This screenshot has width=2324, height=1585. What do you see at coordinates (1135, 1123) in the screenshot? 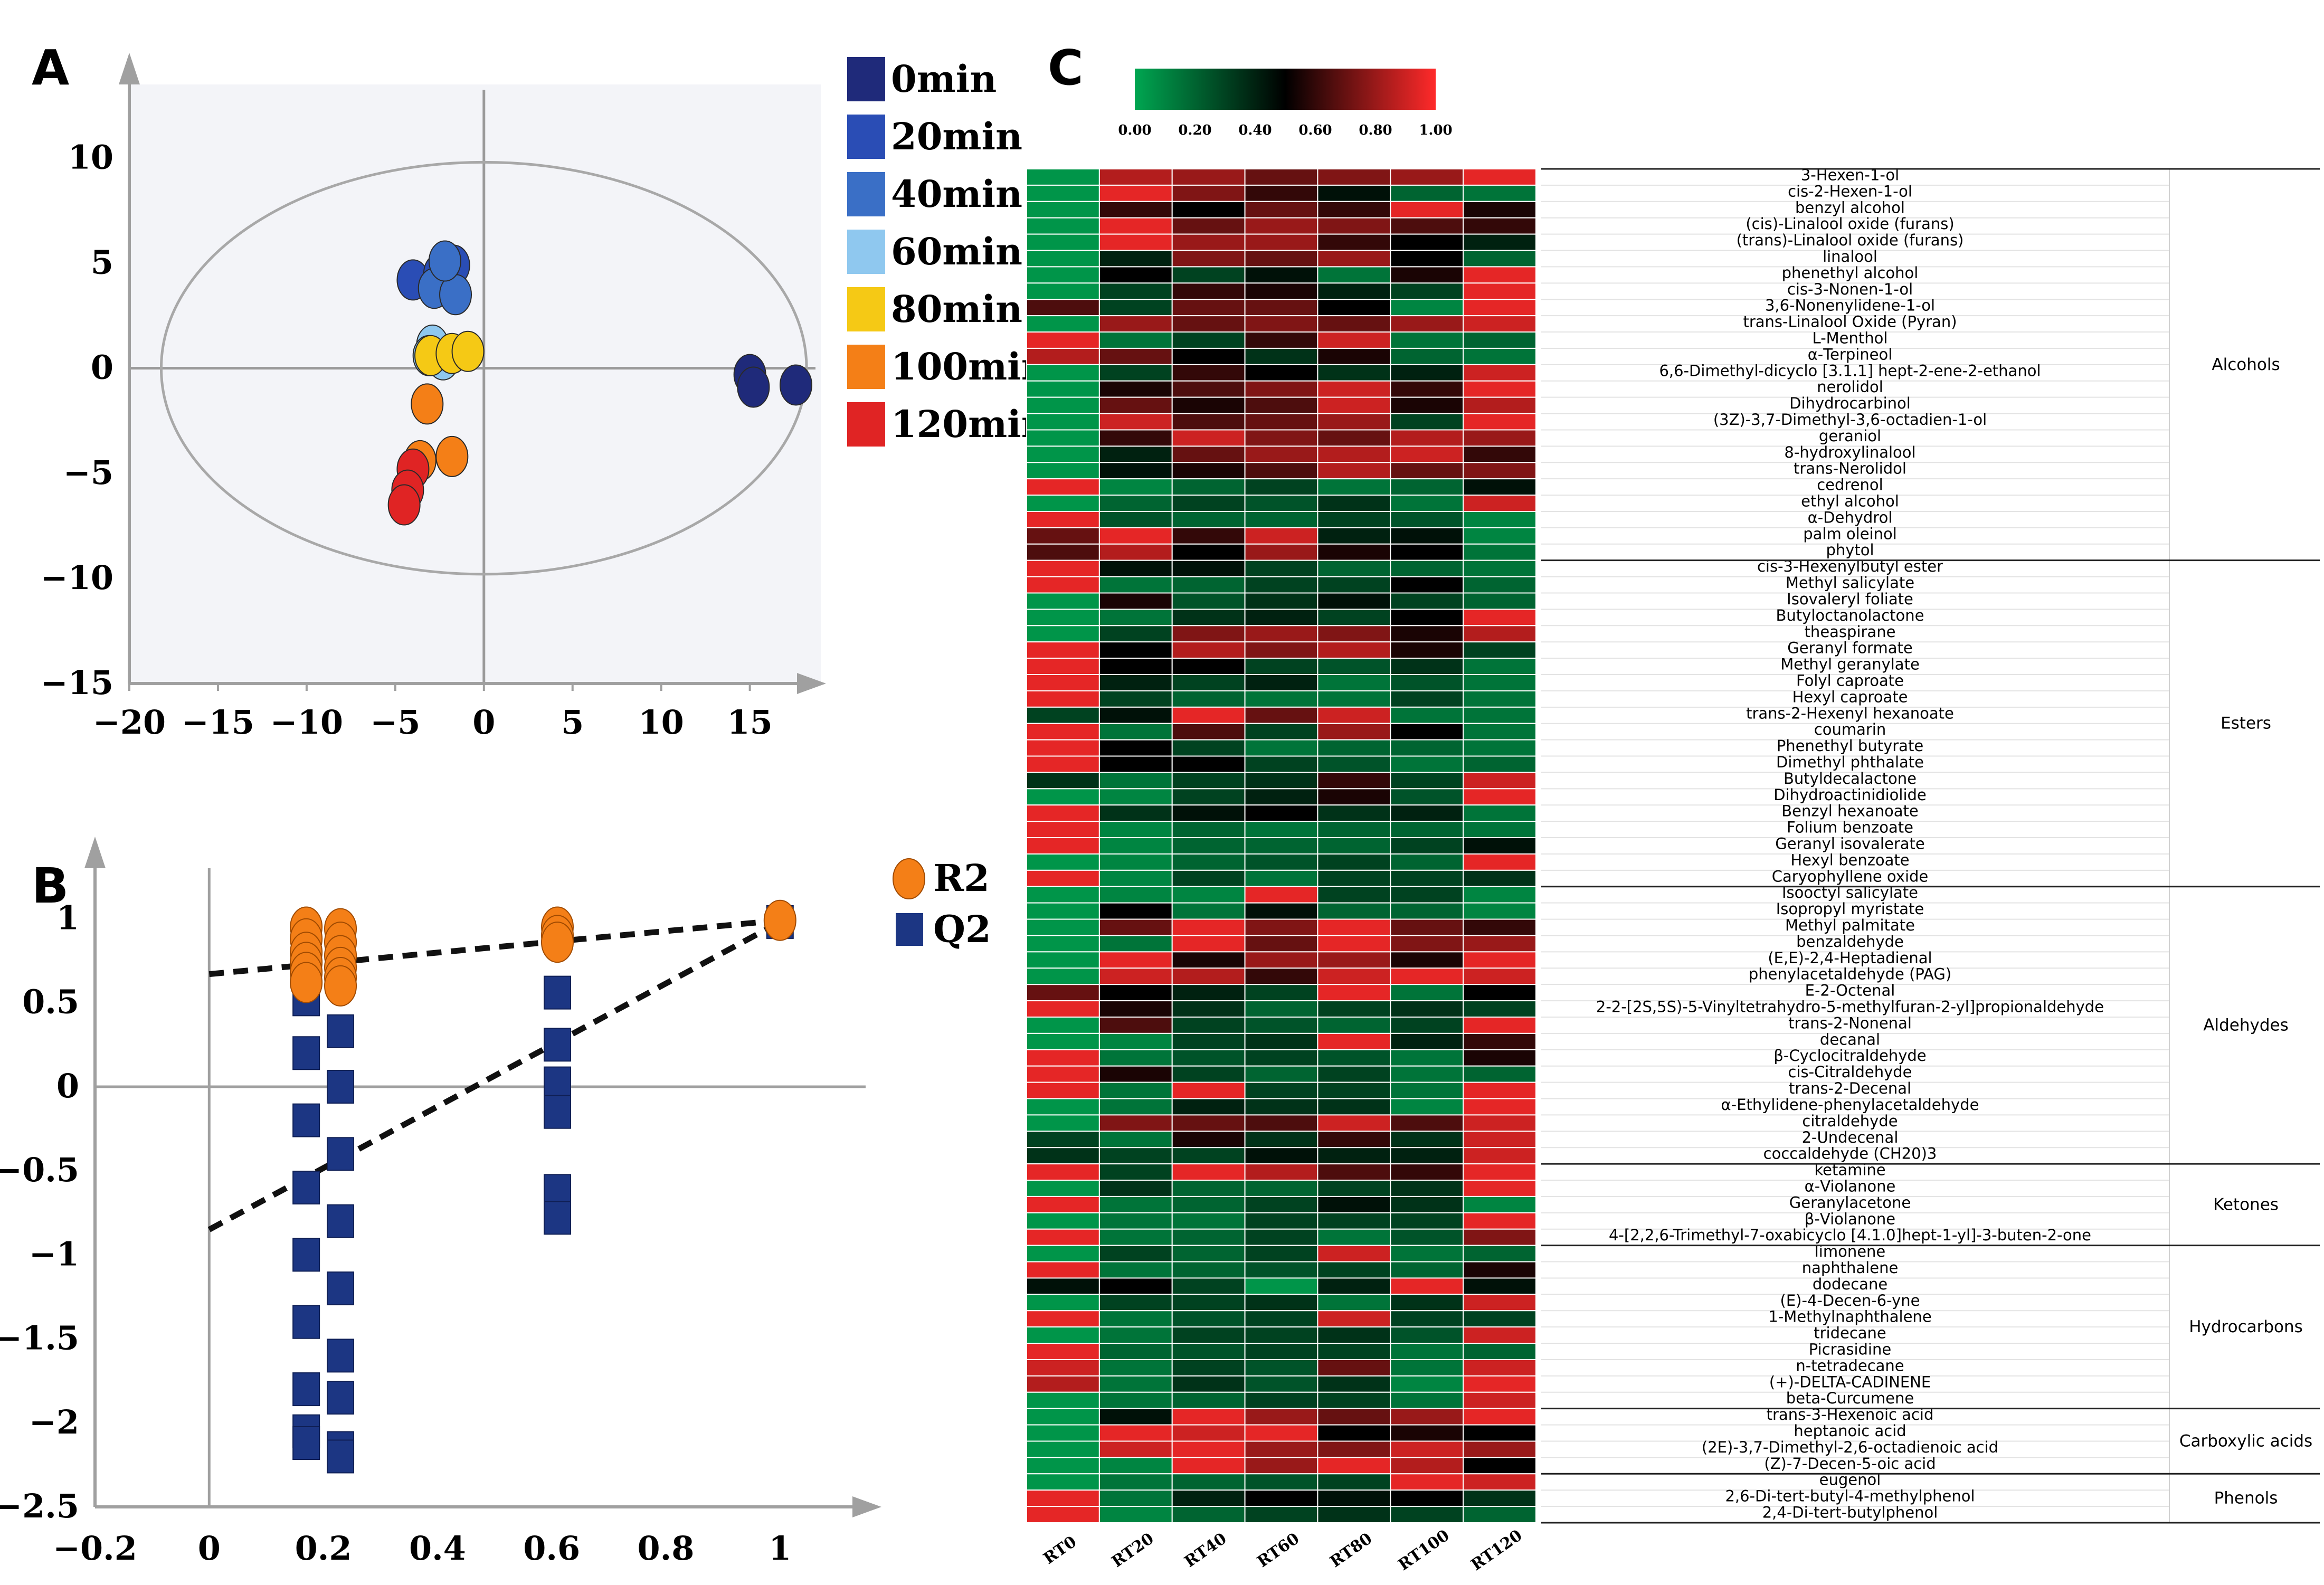
I see `panel-c-cell-r58-c1` at bounding box center [1135, 1123].